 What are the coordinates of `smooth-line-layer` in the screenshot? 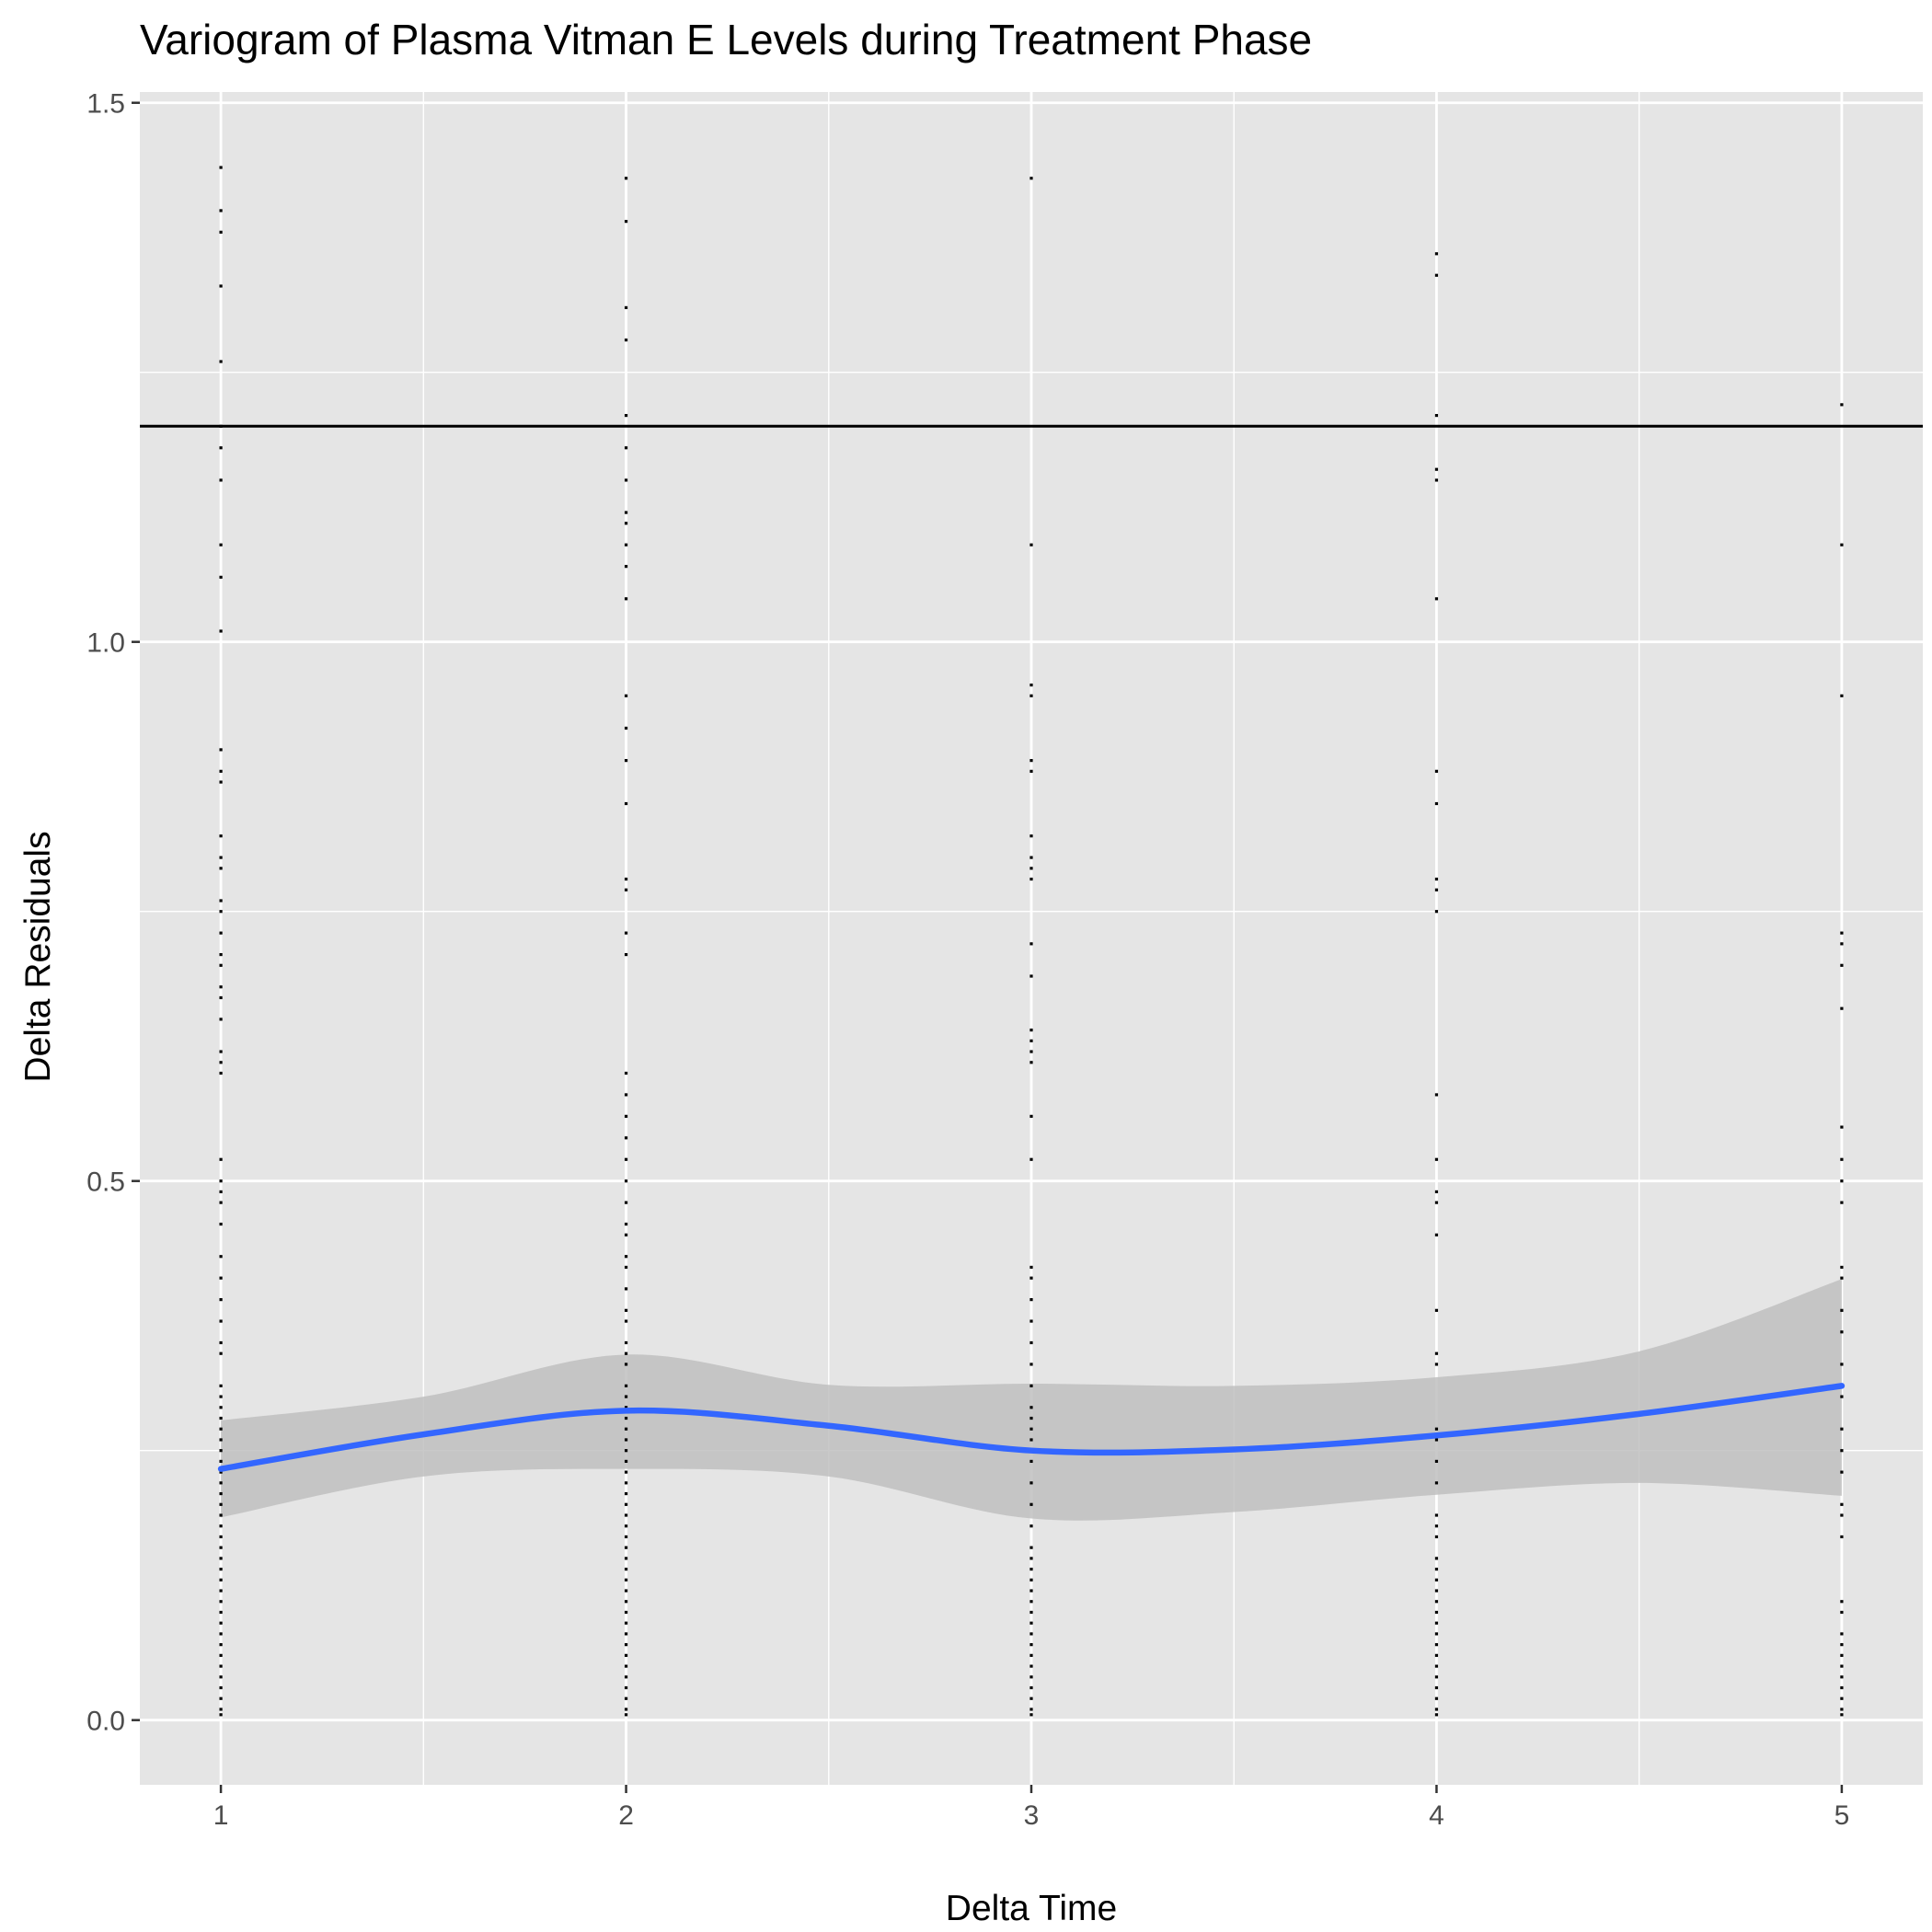 It's located at (1031, 1427).